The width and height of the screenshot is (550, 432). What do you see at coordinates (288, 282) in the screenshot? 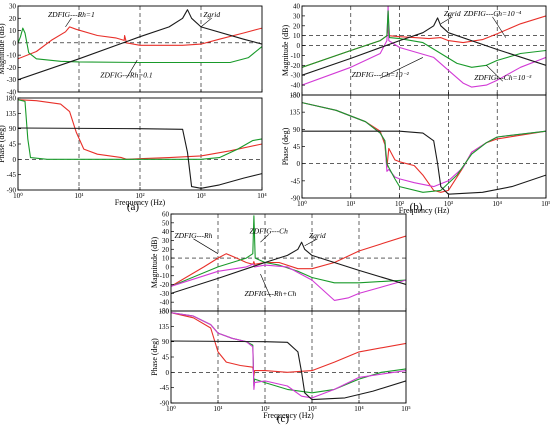
I see `magnitude-series-magenta` at bounding box center [288, 282].